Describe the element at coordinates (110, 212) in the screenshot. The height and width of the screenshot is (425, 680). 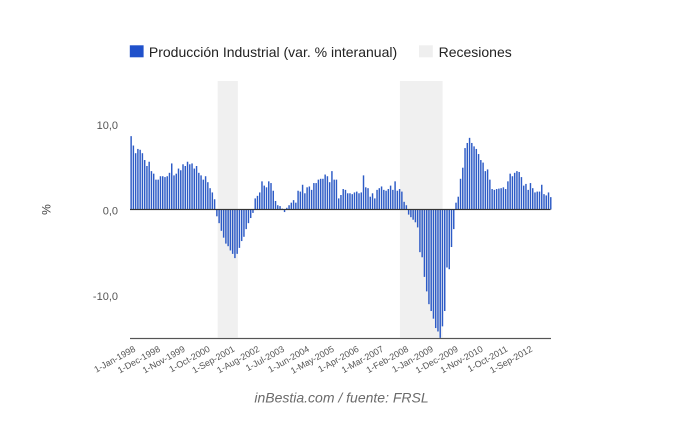
I see `svg-text: 0,0` at that location.